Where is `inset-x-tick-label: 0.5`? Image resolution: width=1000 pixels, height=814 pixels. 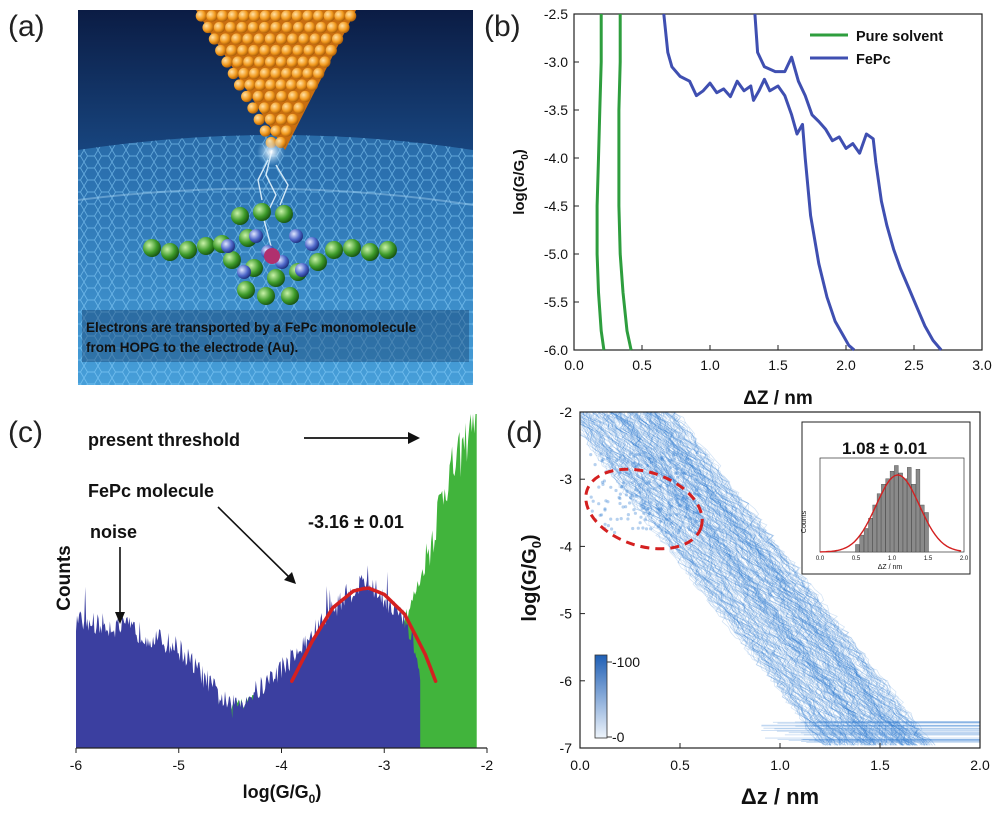
inset-x-tick-label: 0.5 is located at coordinates (856, 559).